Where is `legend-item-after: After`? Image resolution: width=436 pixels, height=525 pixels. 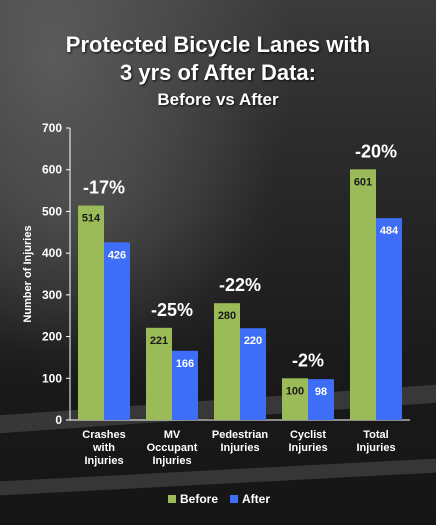
legend-item-after: After is located at coordinates (250, 499).